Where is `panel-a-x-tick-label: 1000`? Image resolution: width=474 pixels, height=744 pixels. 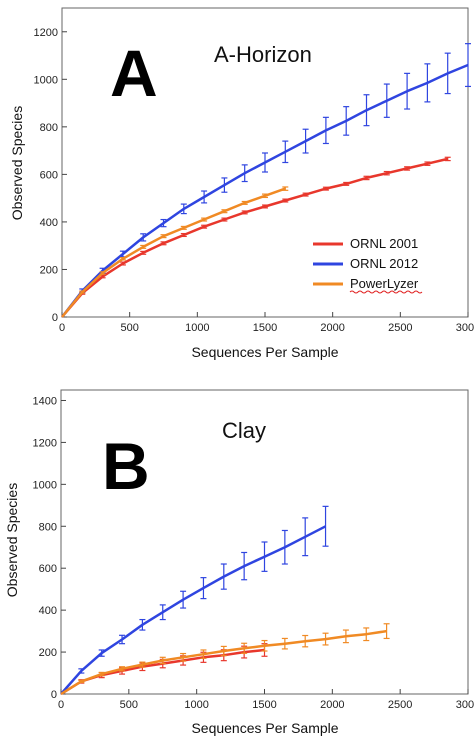
panel-a-x-tick-label: 1000 is located at coordinates (197, 328).